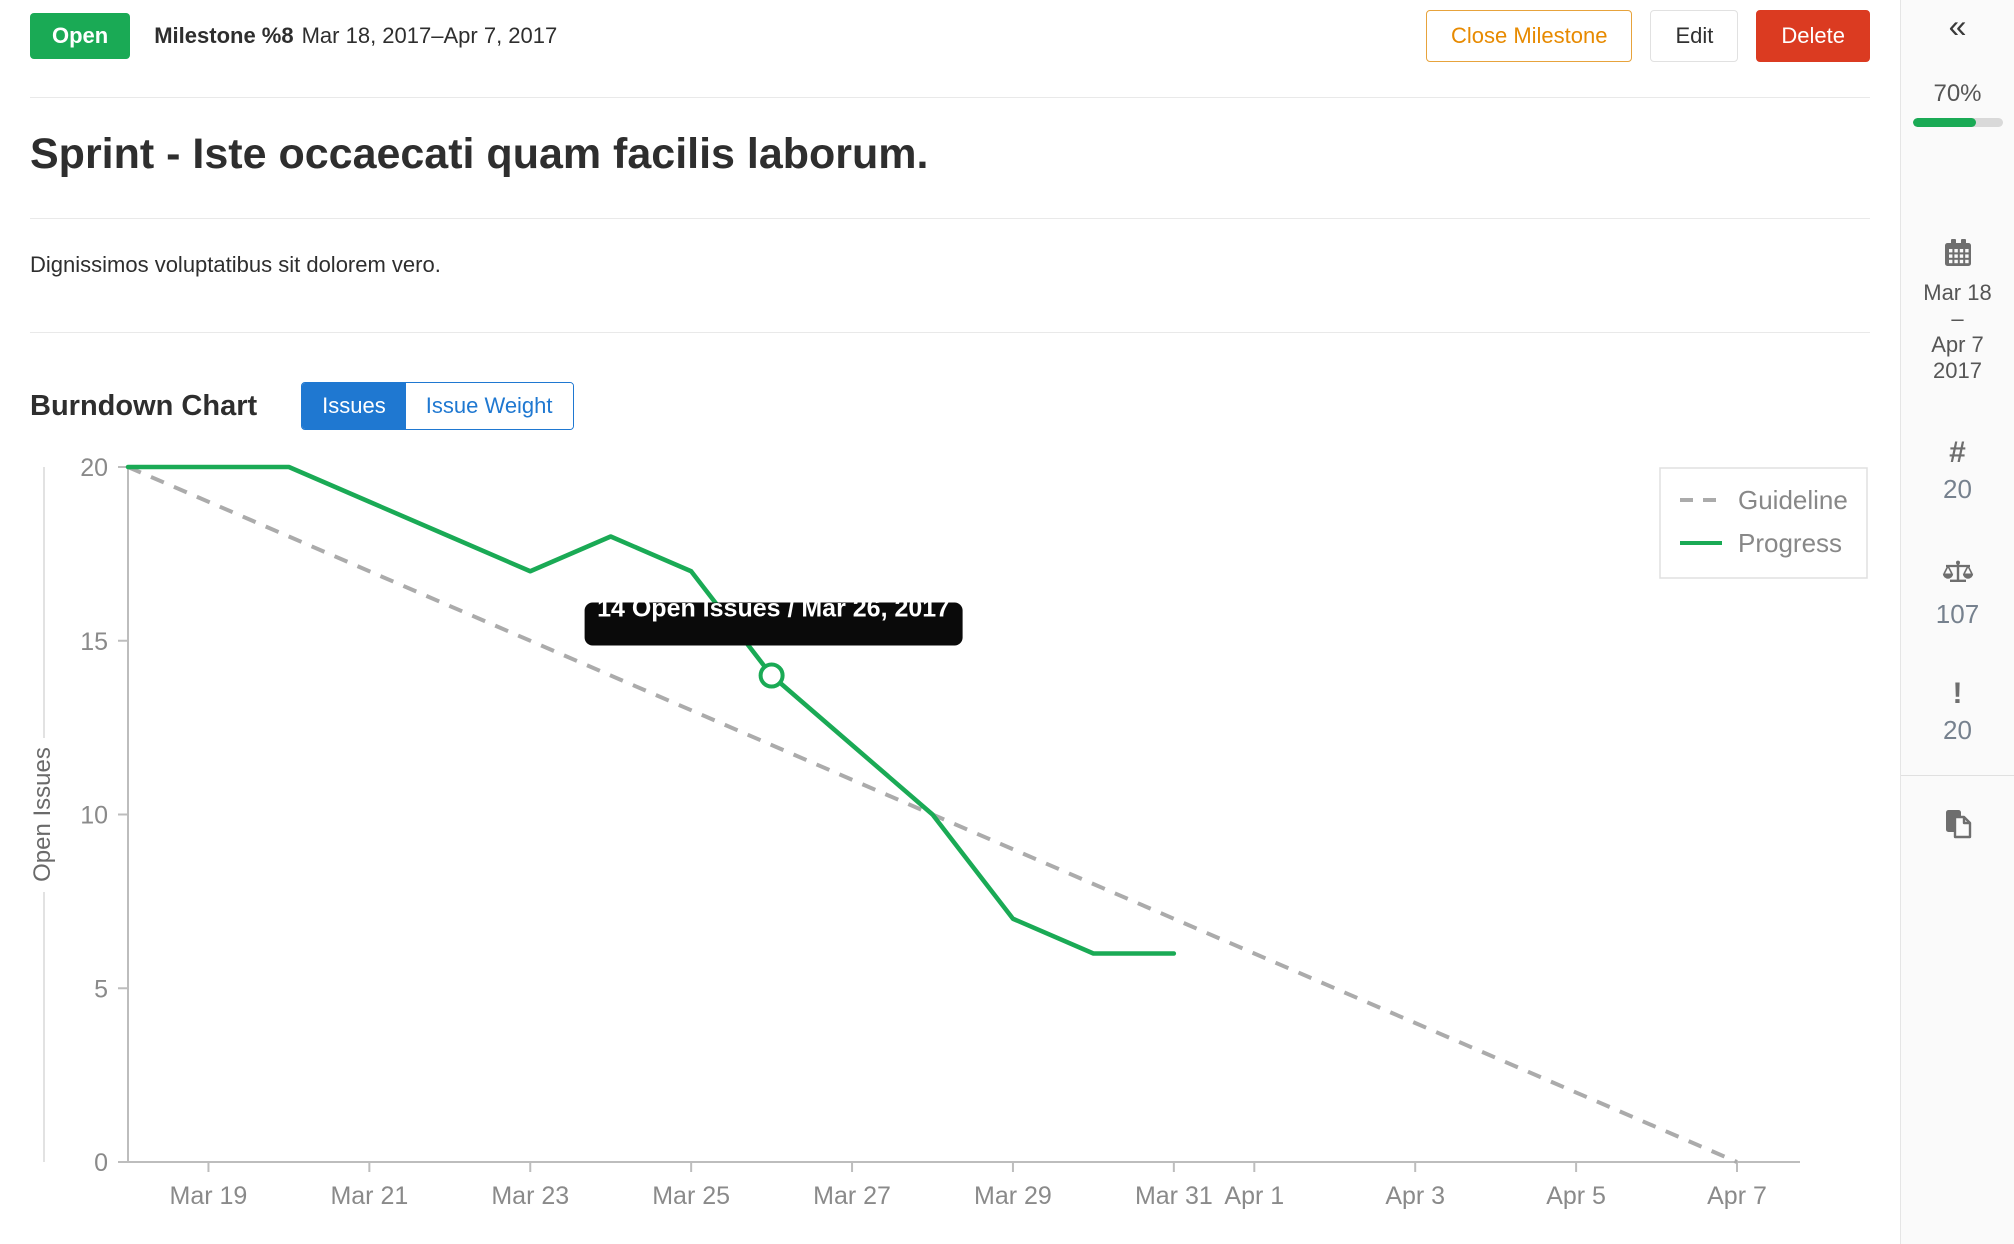 The width and height of the screenshot is (2014, 1244). I want to click on milestone-label: Milestone %8, so click(224, 35).